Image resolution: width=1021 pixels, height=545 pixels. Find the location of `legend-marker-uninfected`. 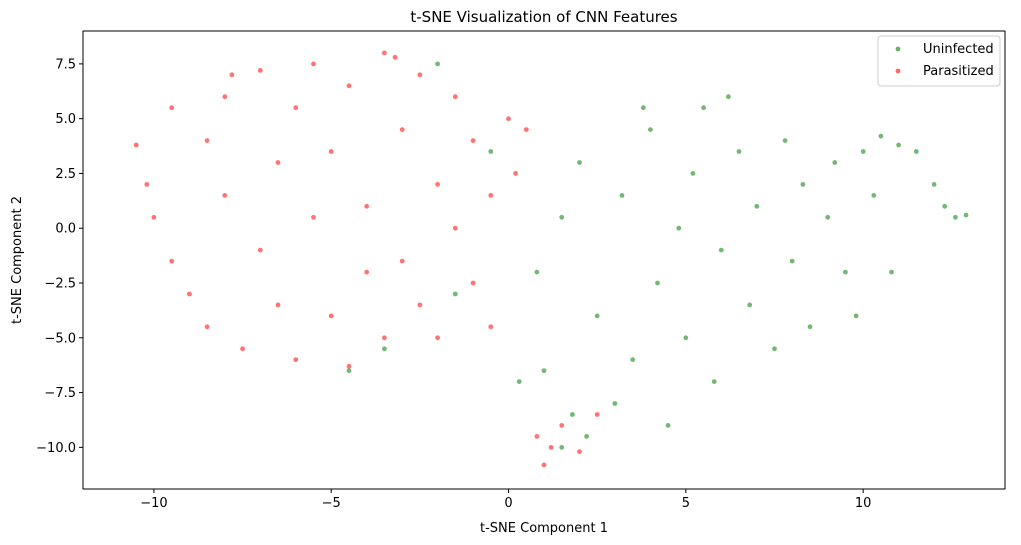

legend-marker-uninfected is located at coordinates (898, 49).